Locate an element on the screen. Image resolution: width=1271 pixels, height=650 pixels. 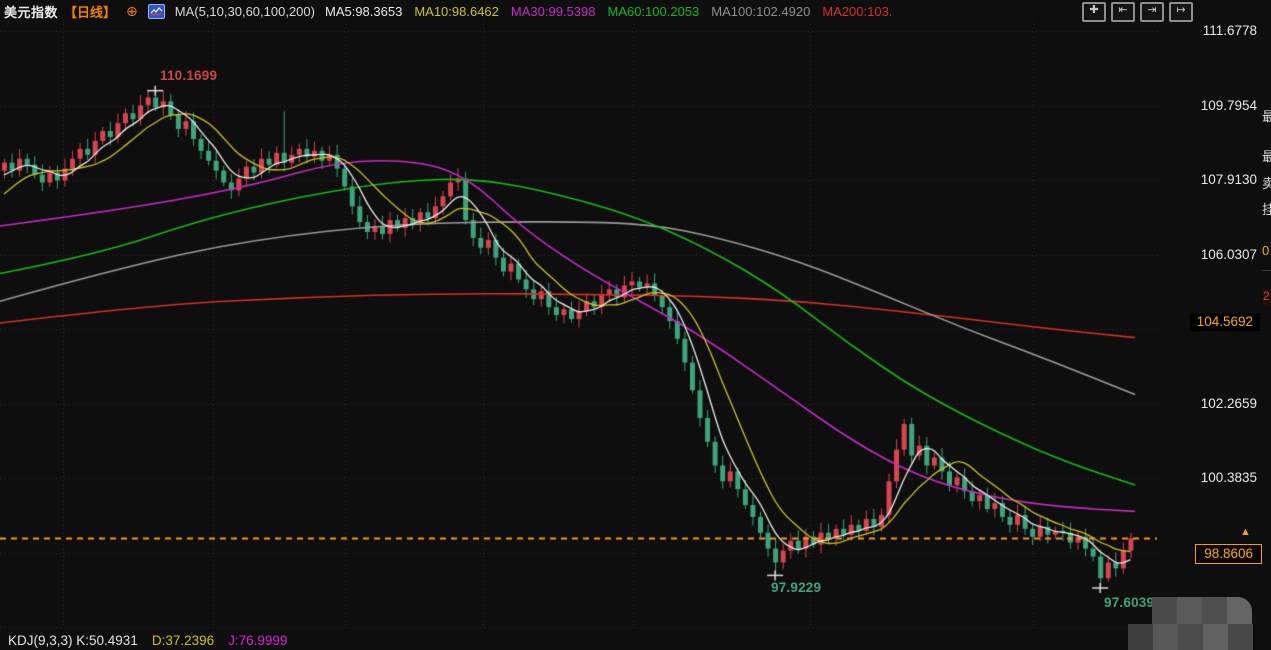
pan-right-icon: ⇥ is located at coordinates (1152, 12).